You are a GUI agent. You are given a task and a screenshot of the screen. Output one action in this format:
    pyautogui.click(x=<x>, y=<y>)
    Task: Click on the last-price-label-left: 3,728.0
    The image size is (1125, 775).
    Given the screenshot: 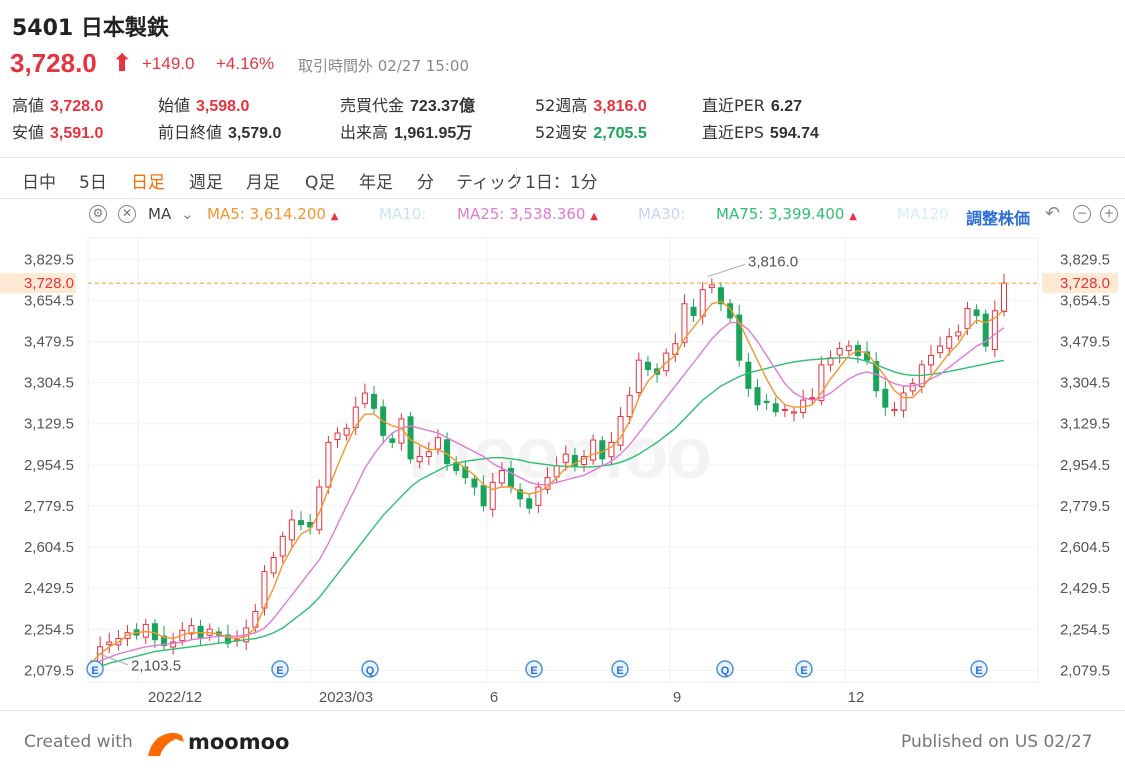 What is the action you would take?
    pyautogui.click(x=49, y=283)
    